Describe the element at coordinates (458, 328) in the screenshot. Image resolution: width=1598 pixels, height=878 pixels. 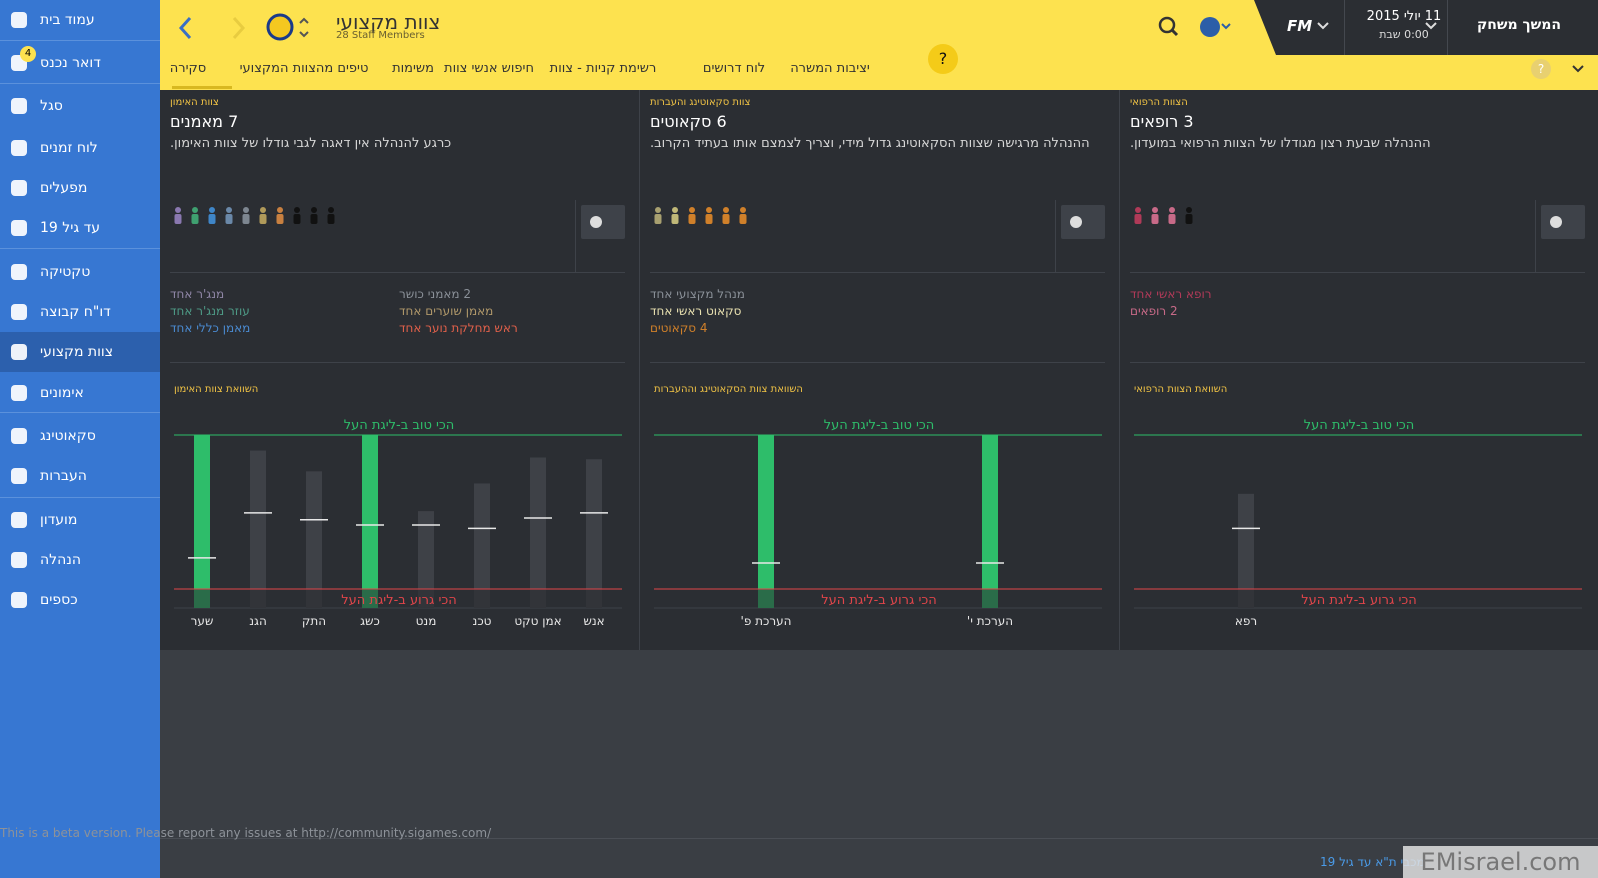
I see `role-line: ראש מחלקת נוער אחד` at that location.